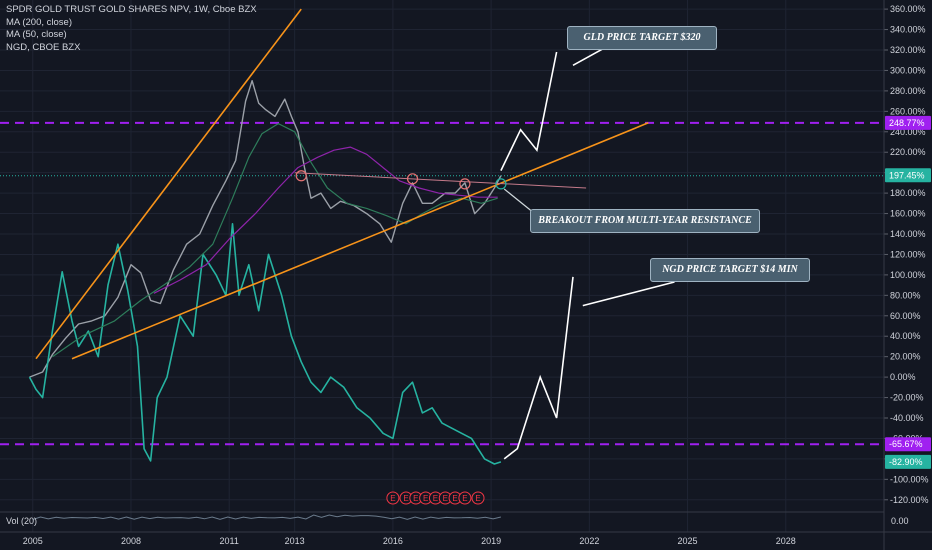  Describe the element at coordinates (642, 38) in the screenshot. I see `gld-target-callout: GLD PRICE TARGET $320` at that location.